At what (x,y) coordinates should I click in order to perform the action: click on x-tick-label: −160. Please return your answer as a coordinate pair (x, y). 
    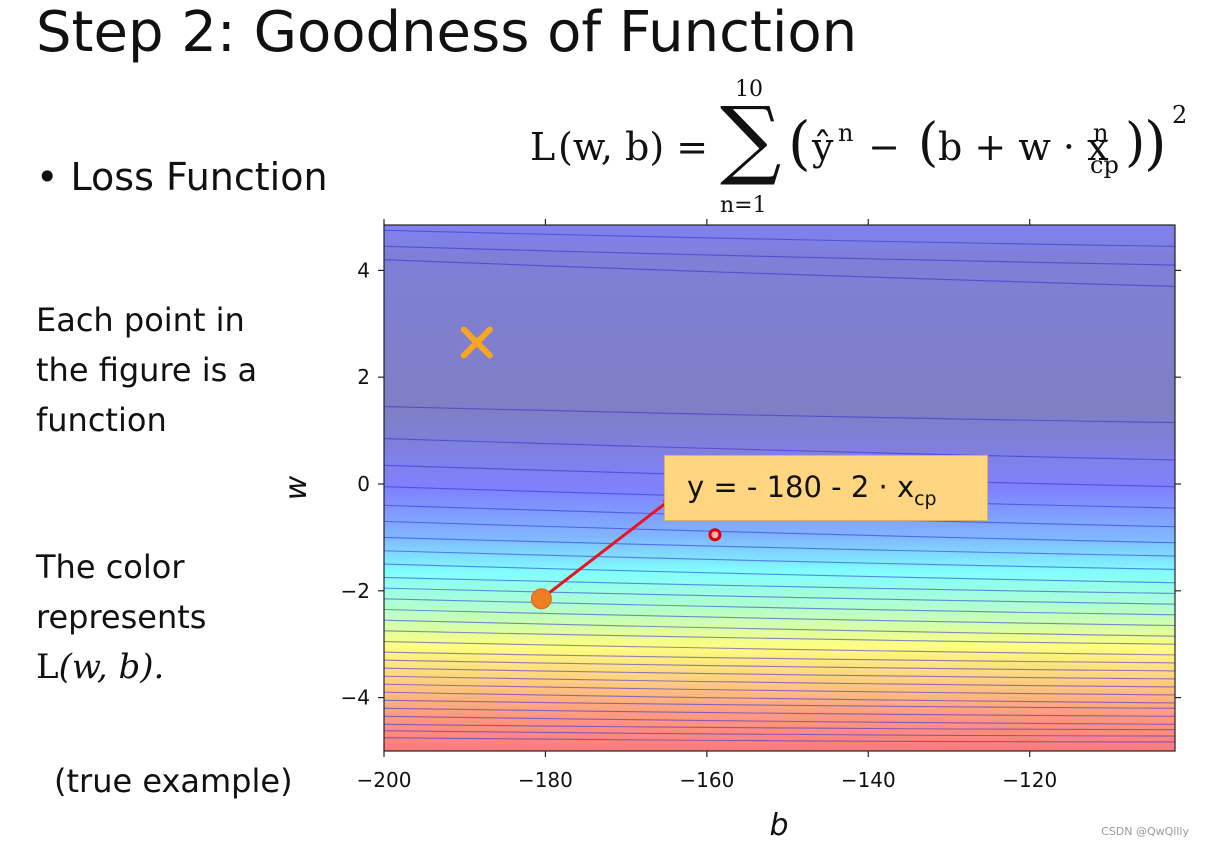
    Looking at the image, I should click on (706, 780).